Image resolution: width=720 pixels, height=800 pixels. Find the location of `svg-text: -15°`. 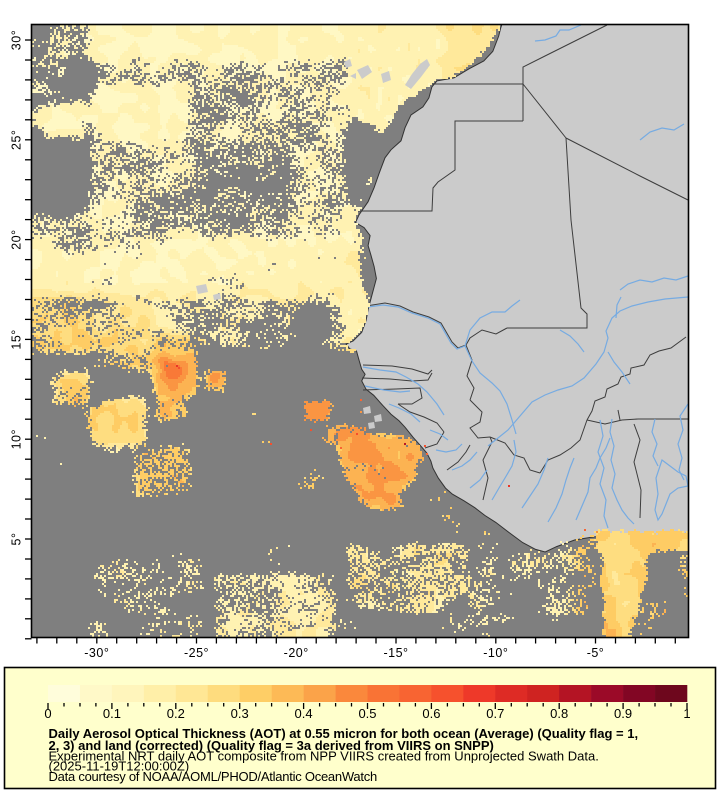

svg-text: -15° is located at coordinates (395, 653).